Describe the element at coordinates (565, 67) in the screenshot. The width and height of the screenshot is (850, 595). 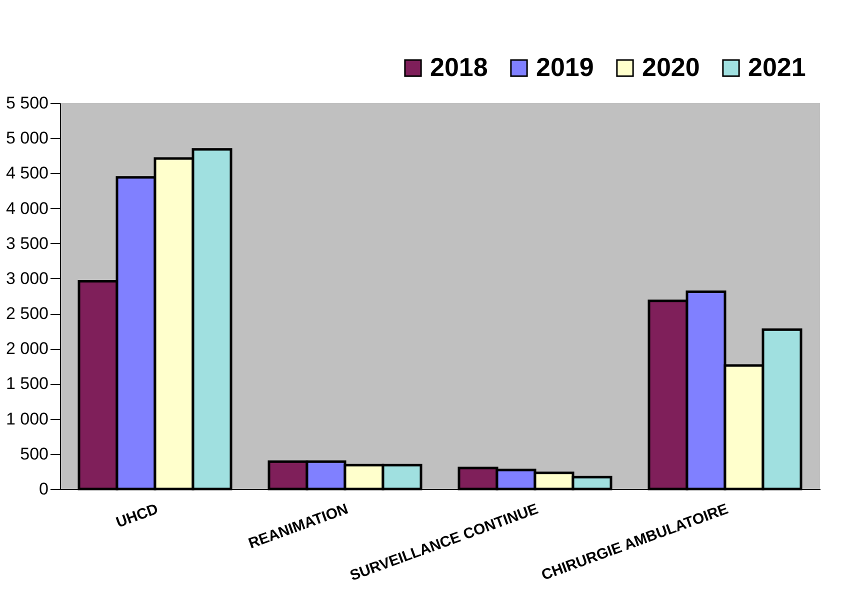
I see `legend-label: 2019` at that location.